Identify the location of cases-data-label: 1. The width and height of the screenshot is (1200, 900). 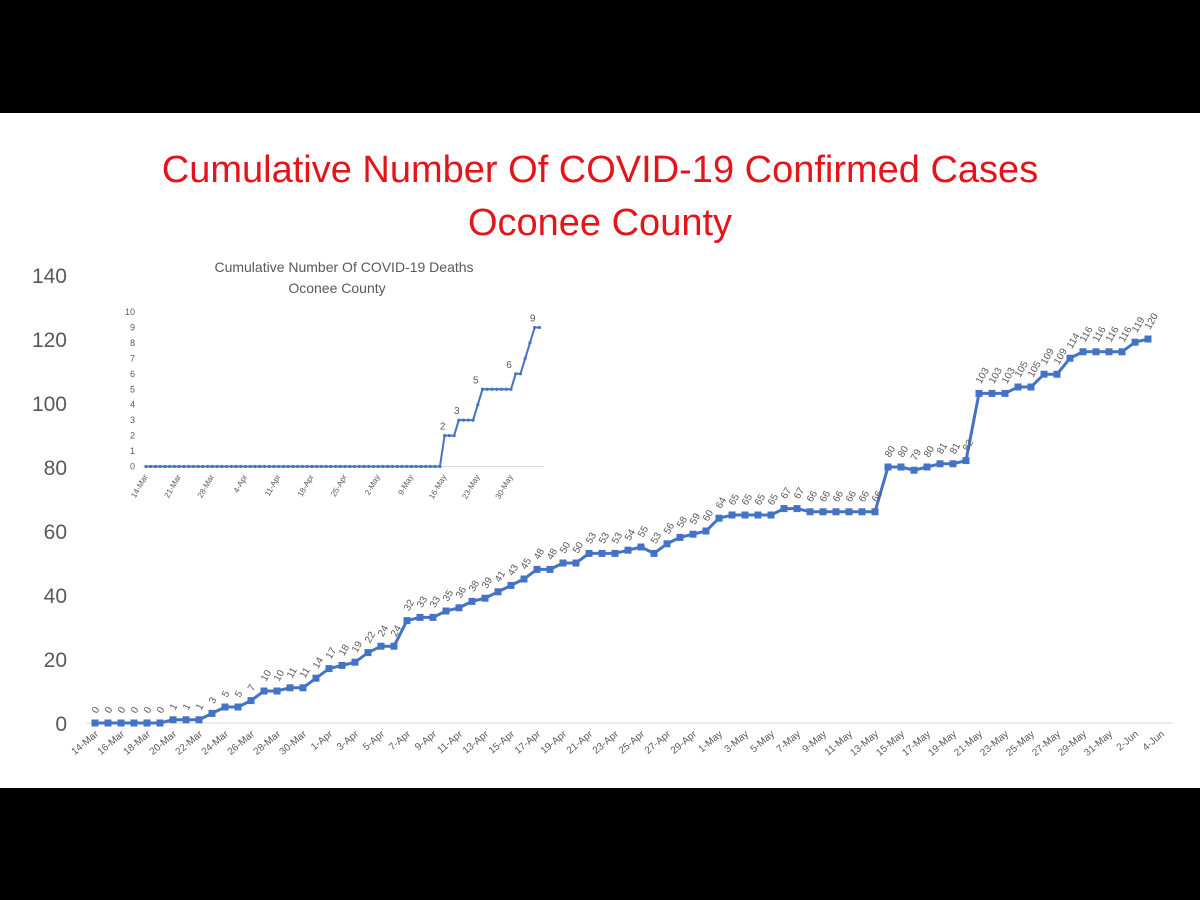
(174, 707).